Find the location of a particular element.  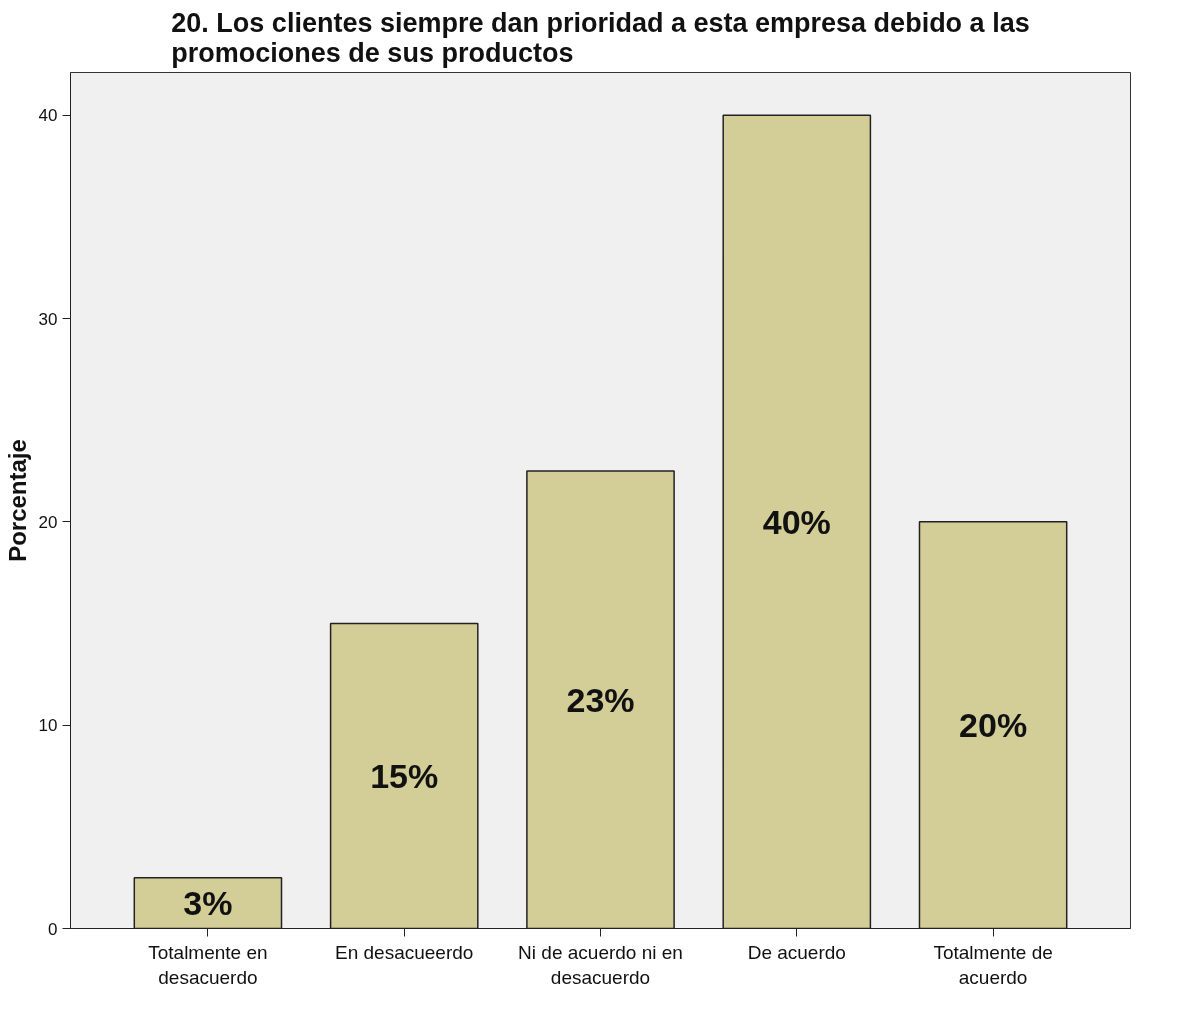

x-tick-label: Totalmente de acuerdo is located at coordinates (993, 964).